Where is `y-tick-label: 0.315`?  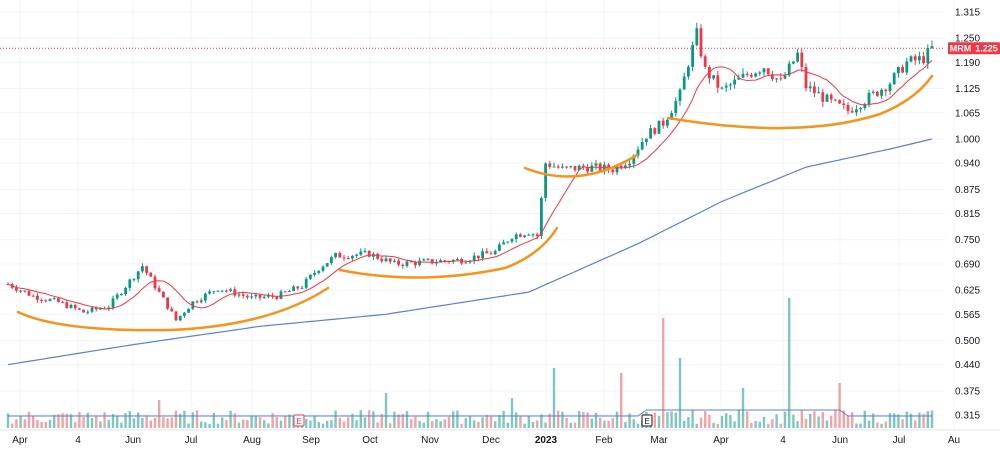
y-tick-label: 0.315 is located at coordinates (967, 416).